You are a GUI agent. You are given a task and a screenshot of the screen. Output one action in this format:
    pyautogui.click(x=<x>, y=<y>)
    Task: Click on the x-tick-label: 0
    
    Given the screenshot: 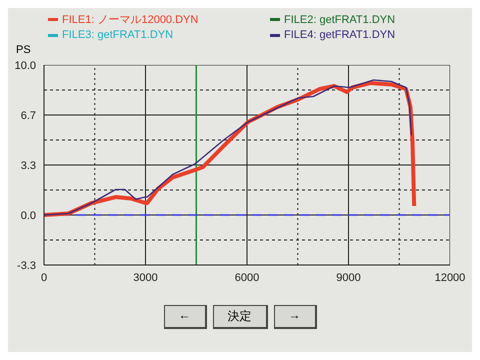 What is the action you would take?
    pyautogui.click(x=44, y=278)
    